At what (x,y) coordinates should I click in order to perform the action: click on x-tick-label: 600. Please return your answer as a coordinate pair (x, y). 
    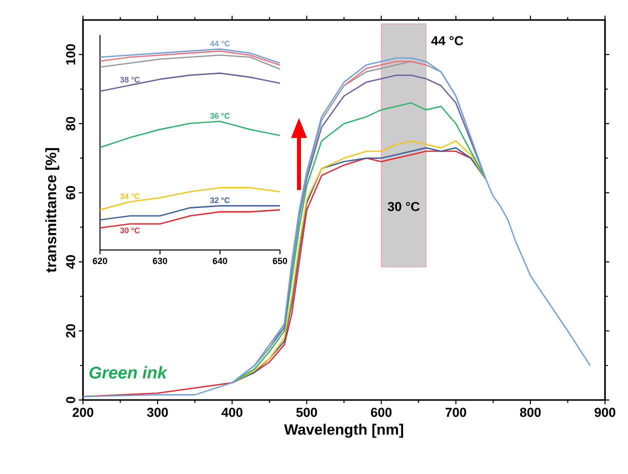
    Looking at the image, I should click on (381, 412).